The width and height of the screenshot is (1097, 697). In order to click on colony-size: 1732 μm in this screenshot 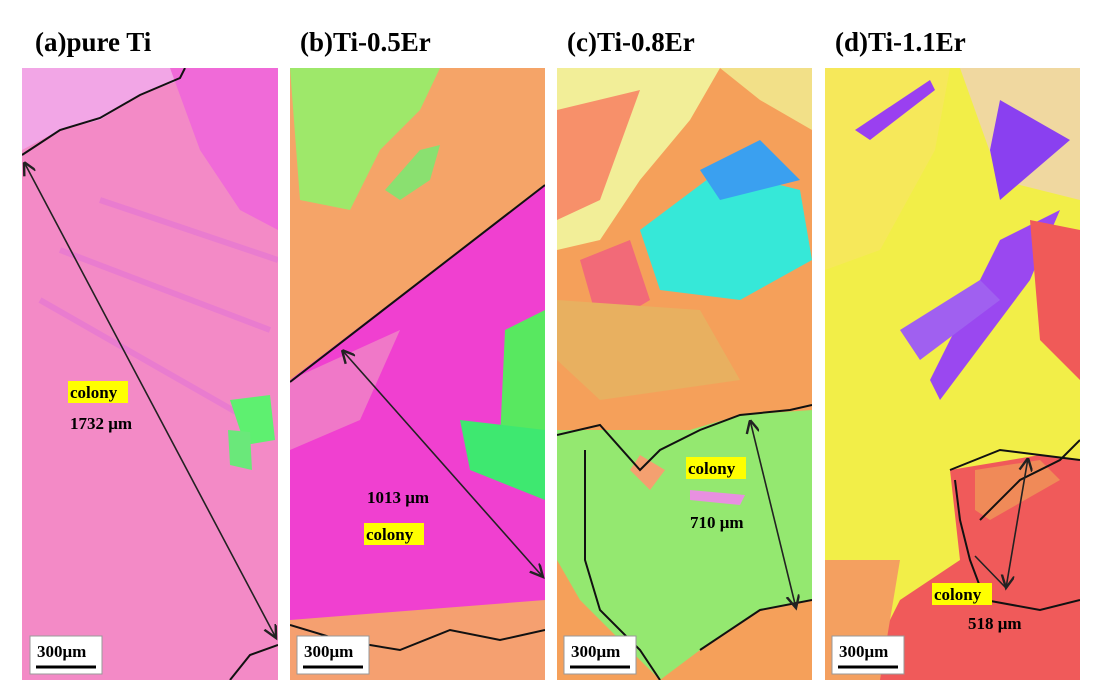, I will do `click(101, 423)`.